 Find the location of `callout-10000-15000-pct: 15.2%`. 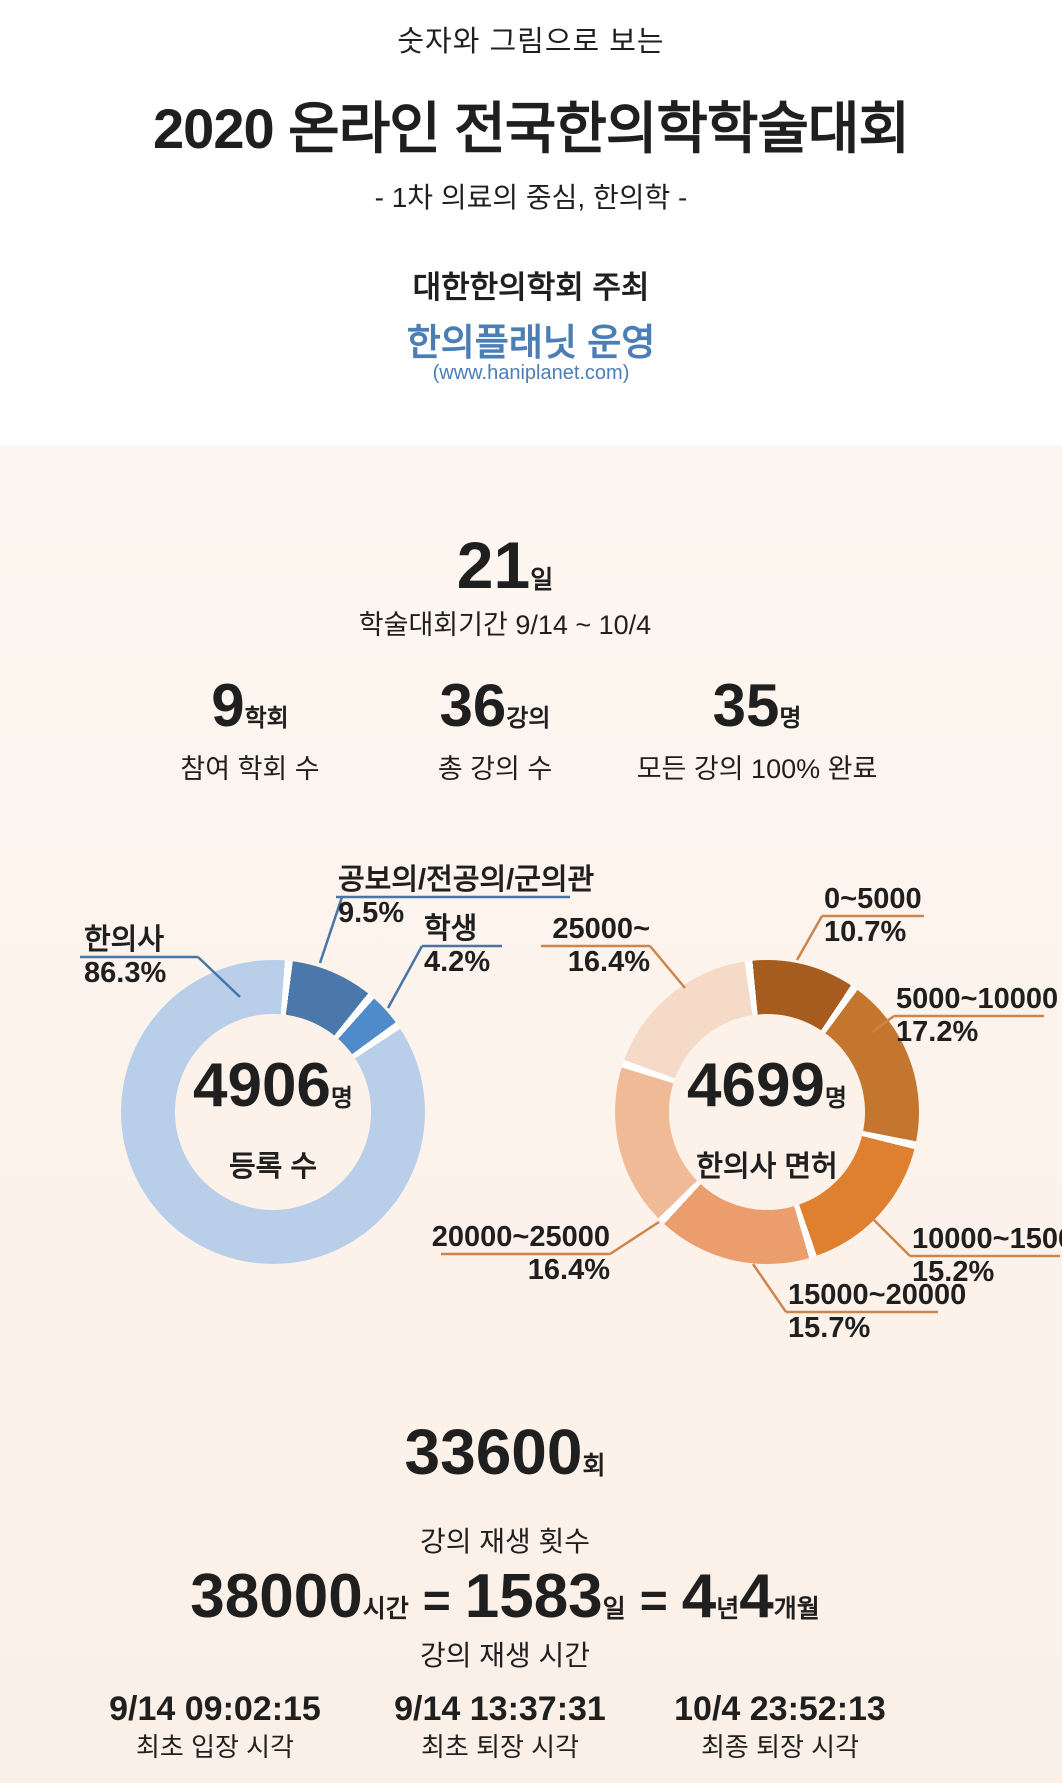

callout-10000-15000-pct: 15.2% is located at coordinates (953, 1272).